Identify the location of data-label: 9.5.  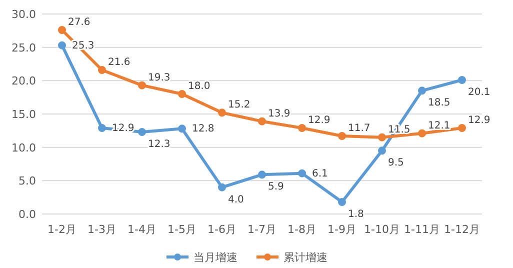
(396, 163).